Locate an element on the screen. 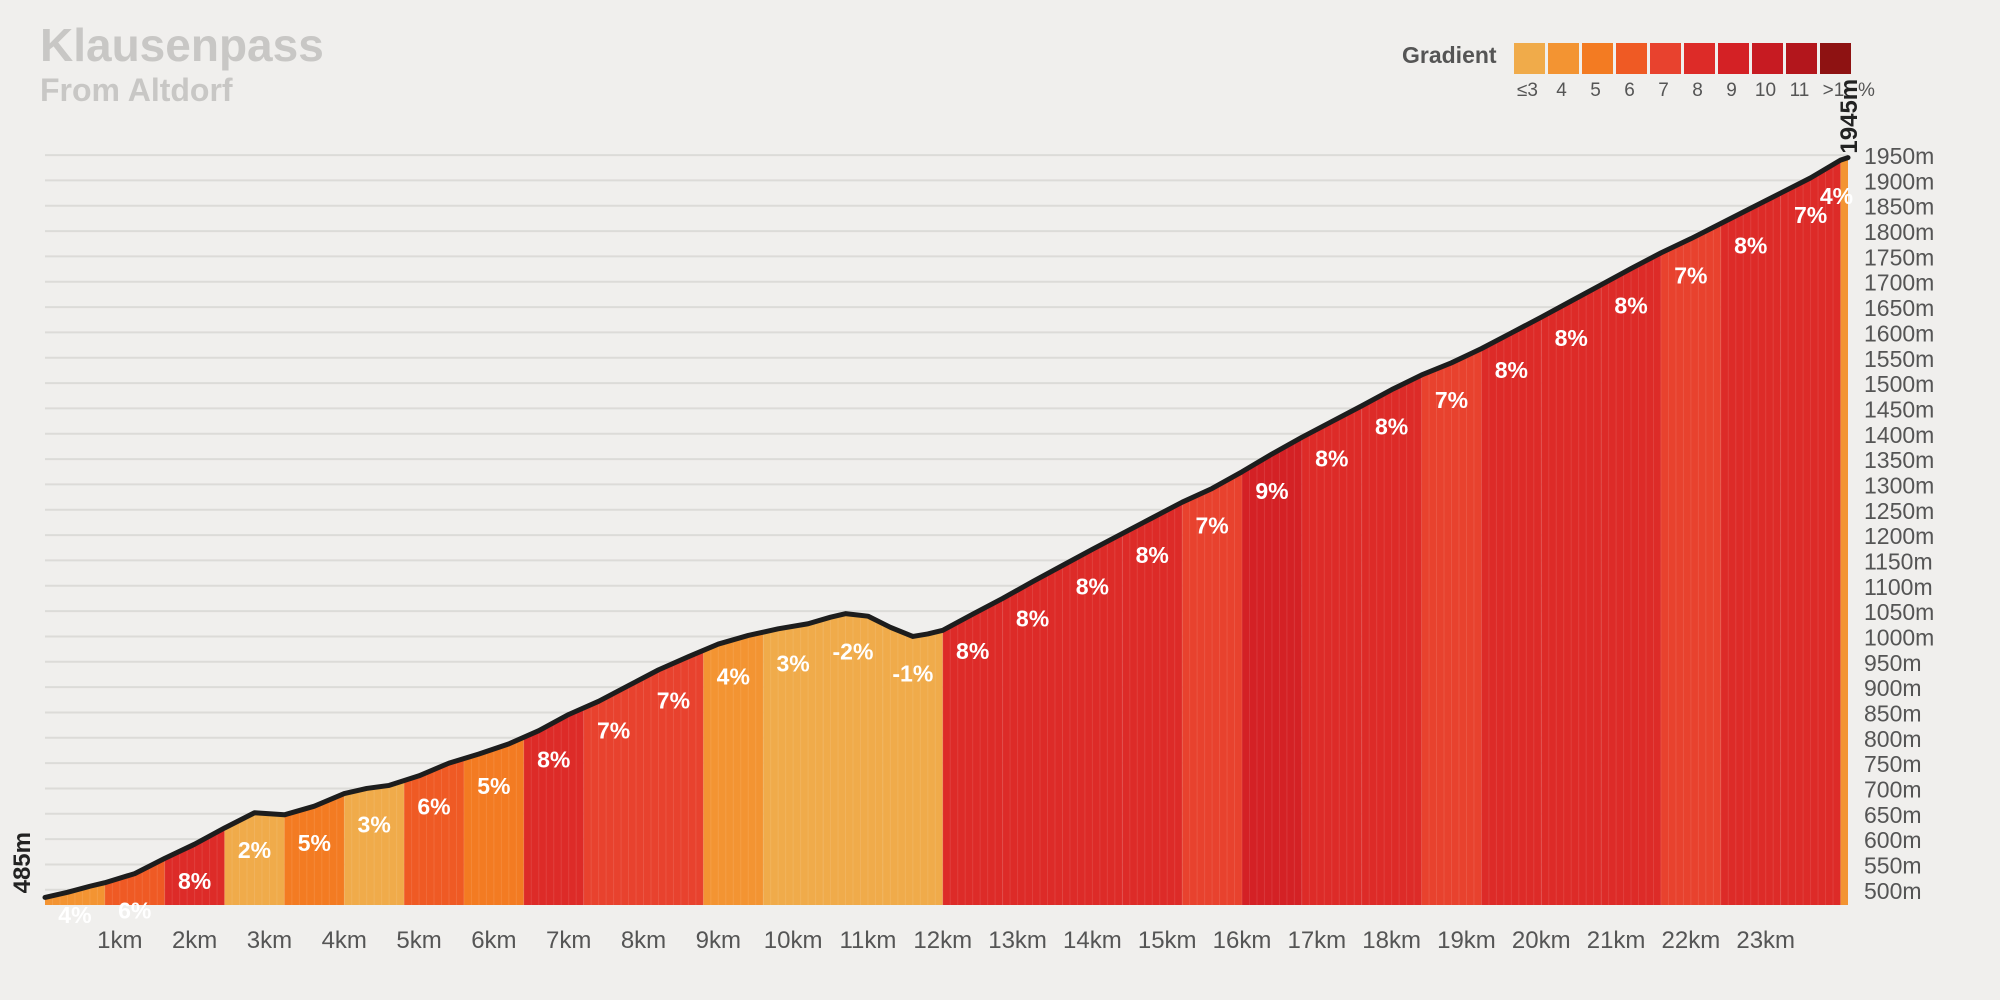 This screenshot has width=2000, height=1000. end-elevation-label: 1945m is located at coordinates (1849, 116).